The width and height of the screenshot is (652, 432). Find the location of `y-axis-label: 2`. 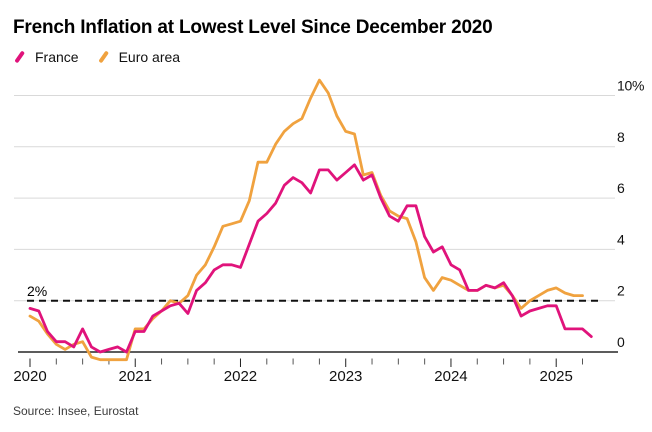

y-axis-label: 2 is located at coordinates (621, 291).